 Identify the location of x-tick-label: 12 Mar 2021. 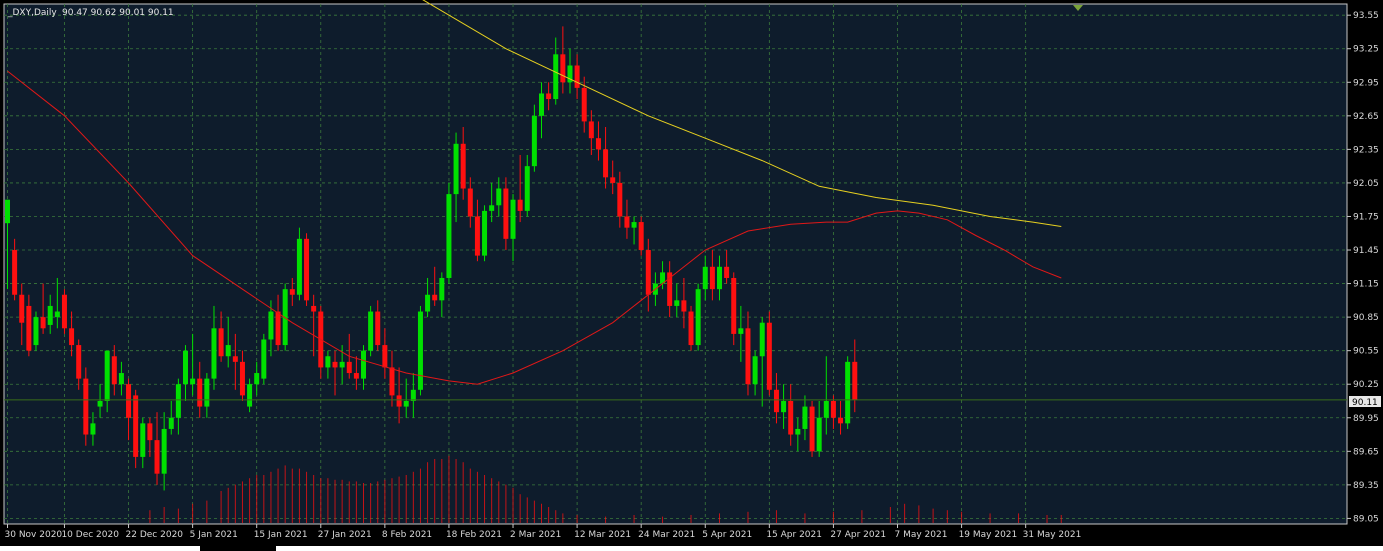
(602, 535).